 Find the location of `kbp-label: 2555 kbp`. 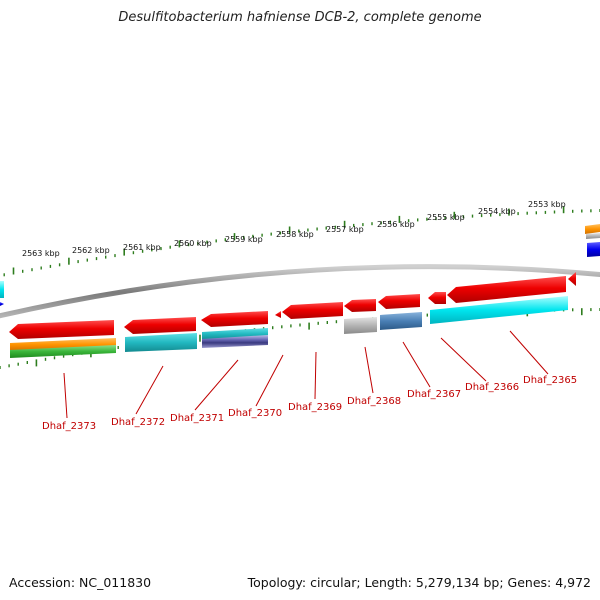

kbp-label: 2555 kbp is located at coordinates (446, 217).